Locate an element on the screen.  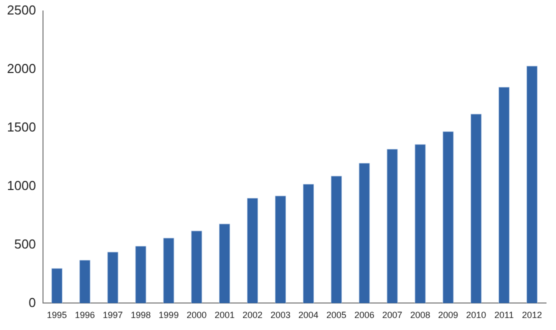
y-tick-label: 0 is located at coordinates (32, 302).